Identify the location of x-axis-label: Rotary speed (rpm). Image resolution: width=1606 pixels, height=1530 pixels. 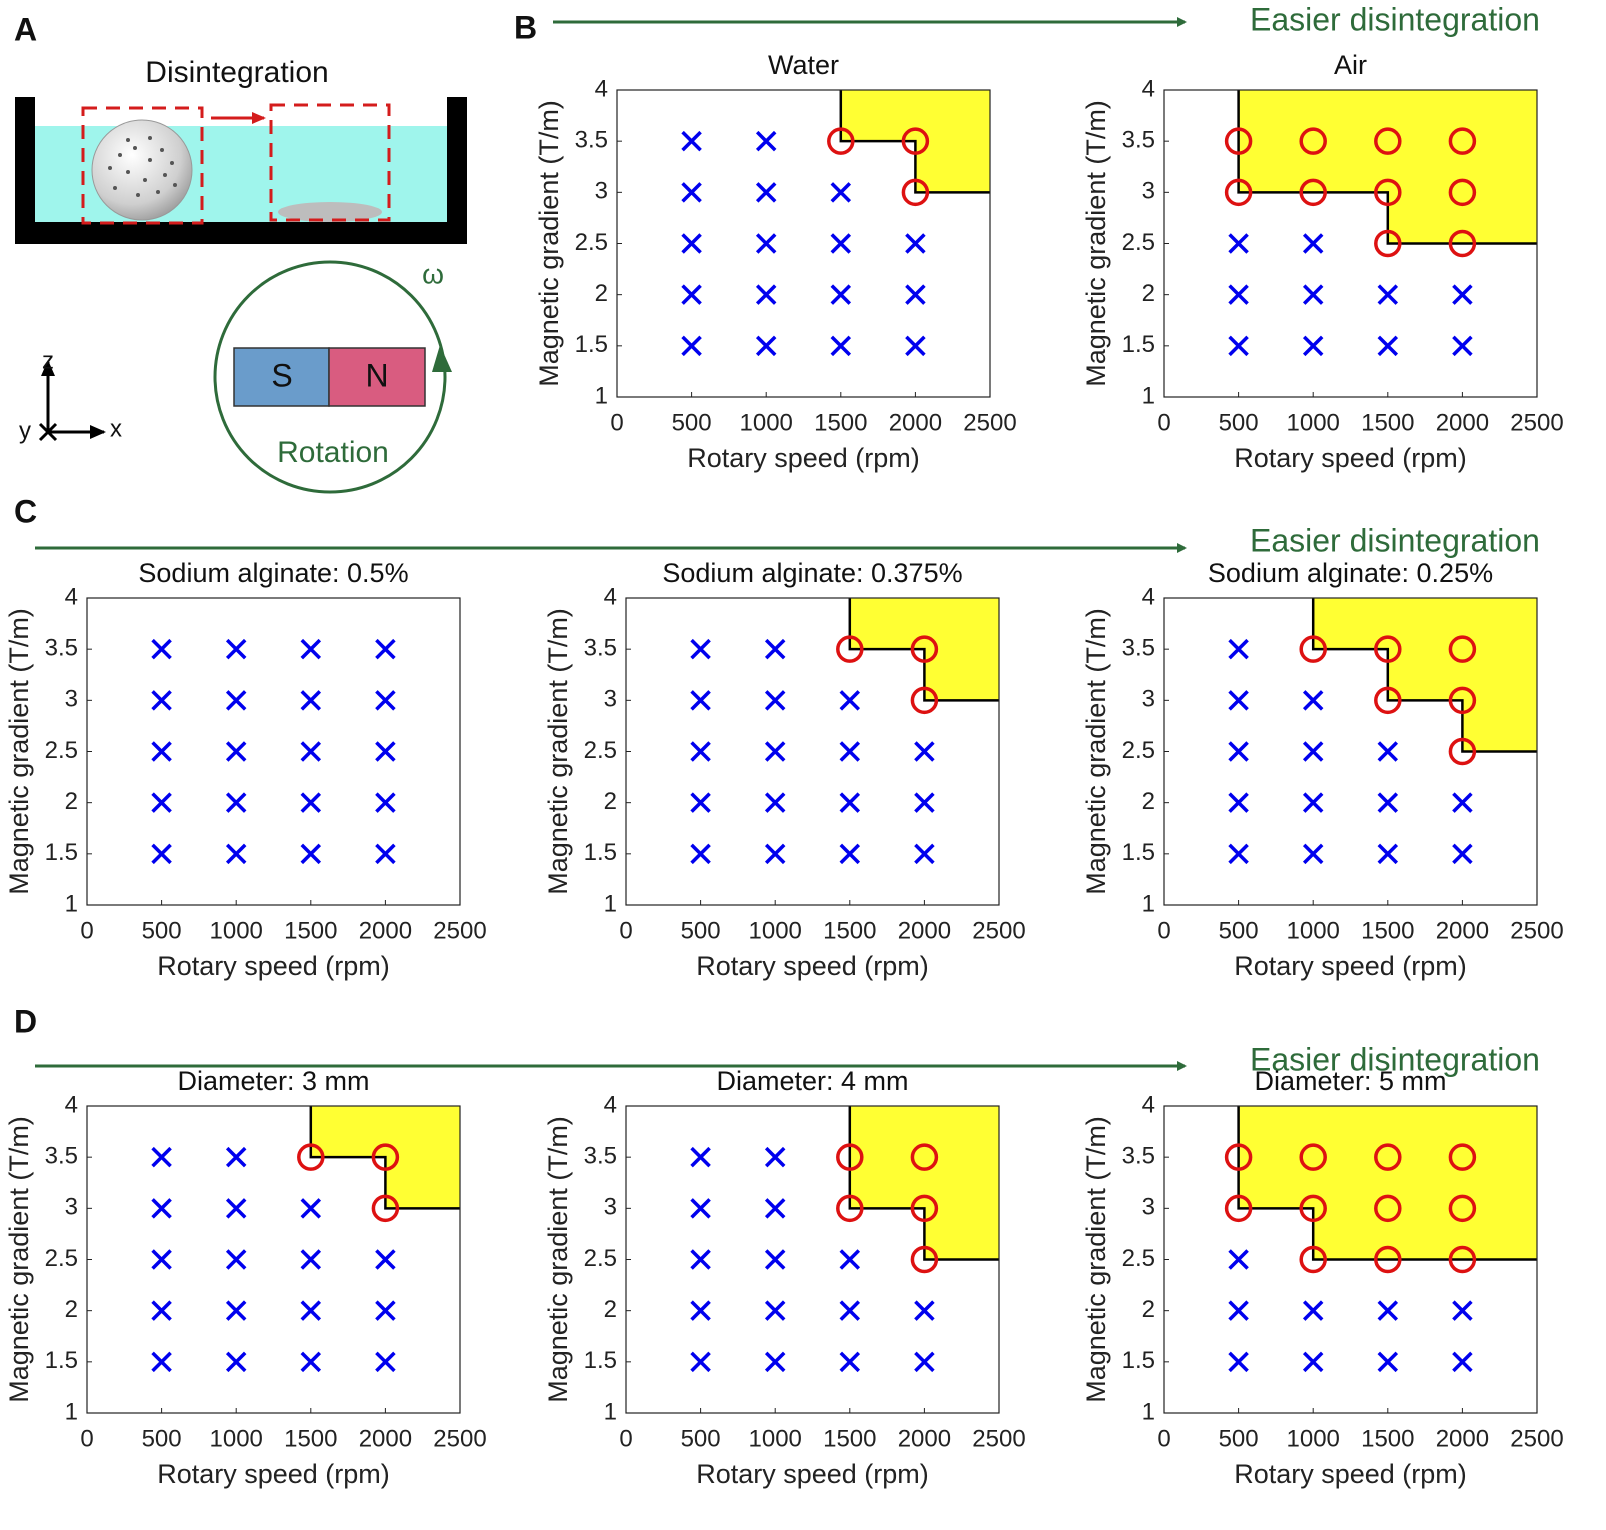
(273, 966).